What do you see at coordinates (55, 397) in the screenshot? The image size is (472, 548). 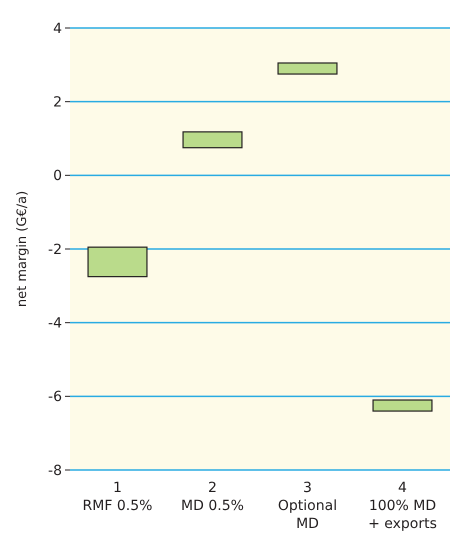 I see `y-tick-label: -6` at bounding box center [55, 397].